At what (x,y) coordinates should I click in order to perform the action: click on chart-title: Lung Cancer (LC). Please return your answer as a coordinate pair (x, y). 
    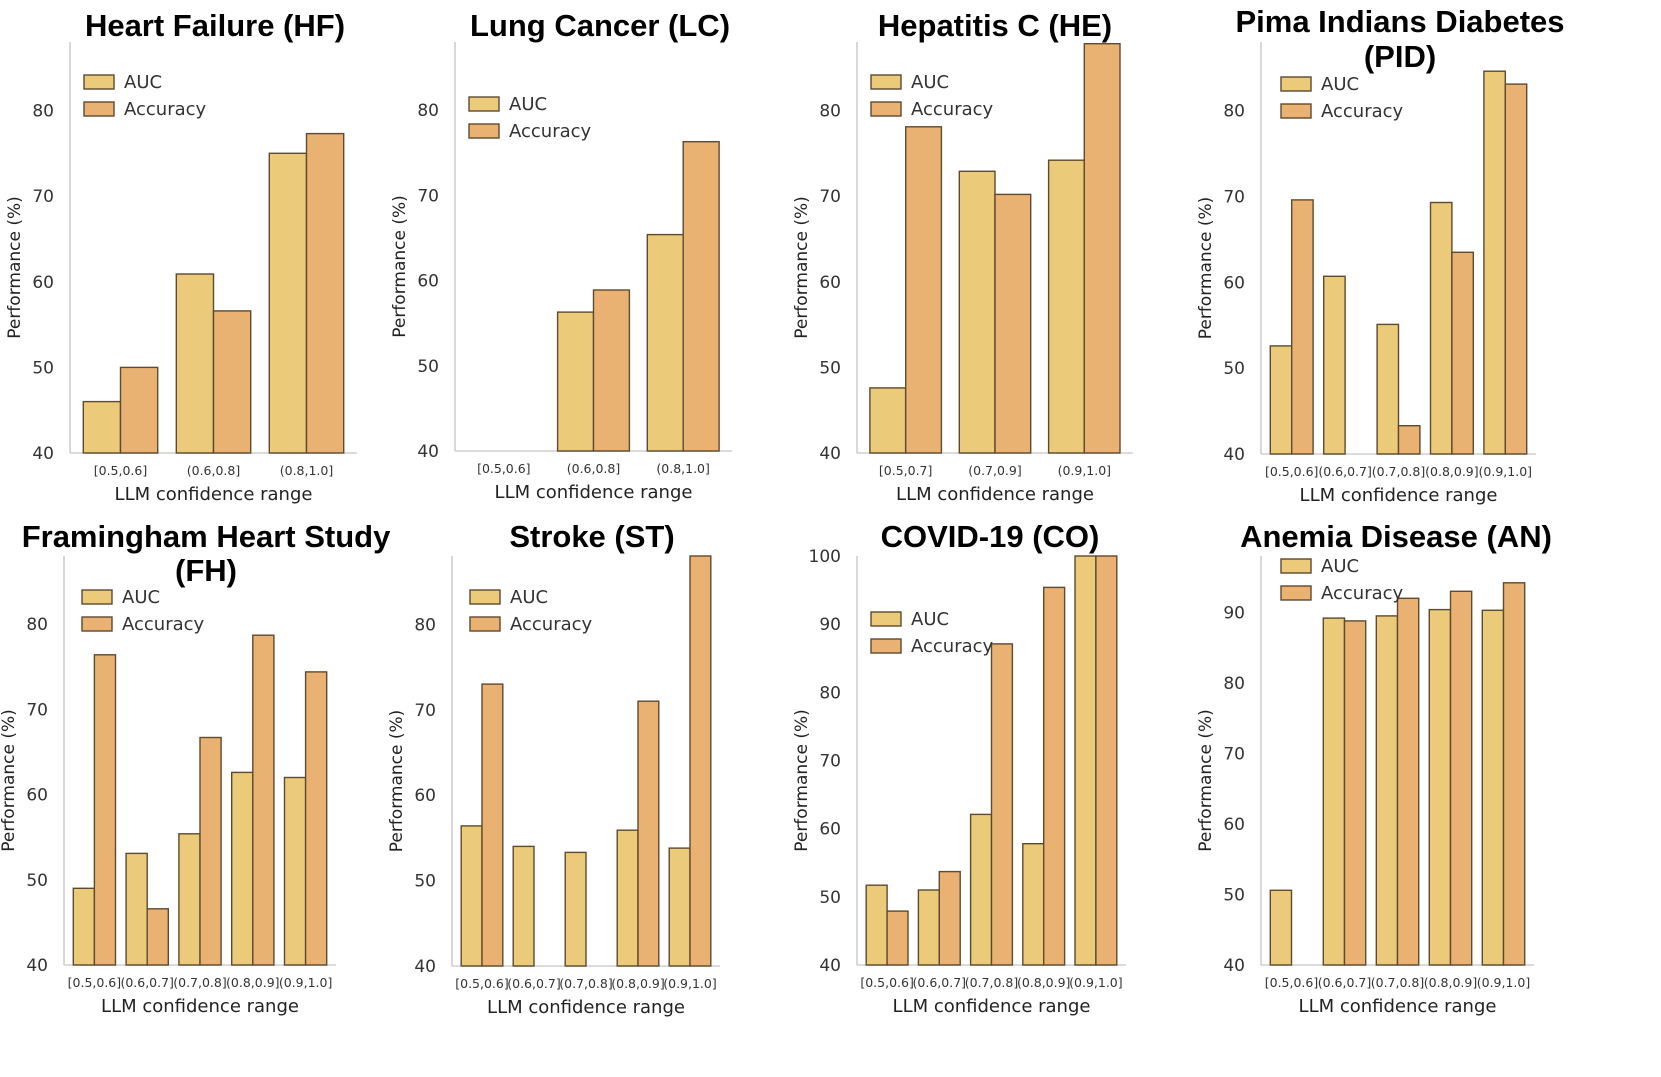
    Looking at the image, I should click on (600, 25).